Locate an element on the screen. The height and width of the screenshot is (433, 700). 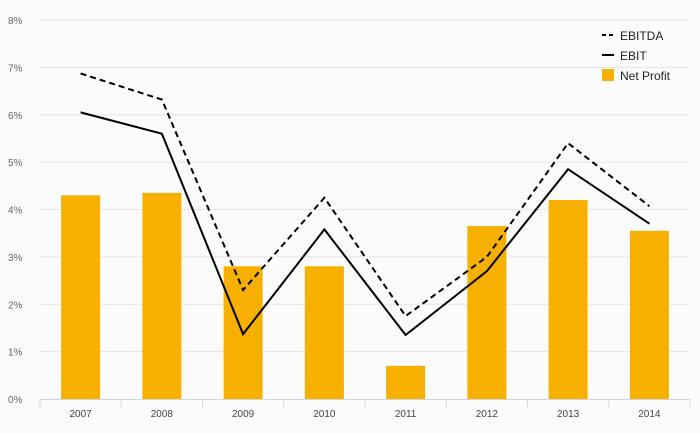
y-tick-label: 7% is located at coordinates (15, 68).